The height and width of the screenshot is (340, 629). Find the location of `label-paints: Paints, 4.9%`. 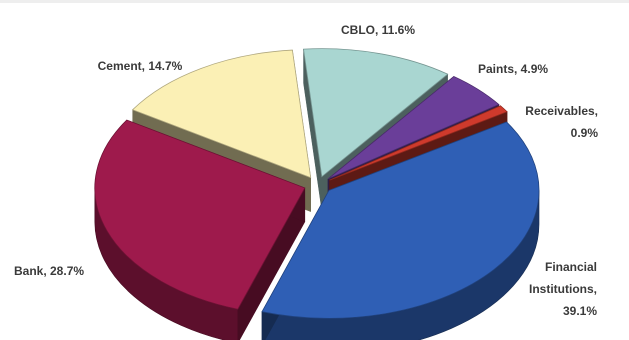

label-paints: Paints, 4.9% is located at coordinates (513, 69).